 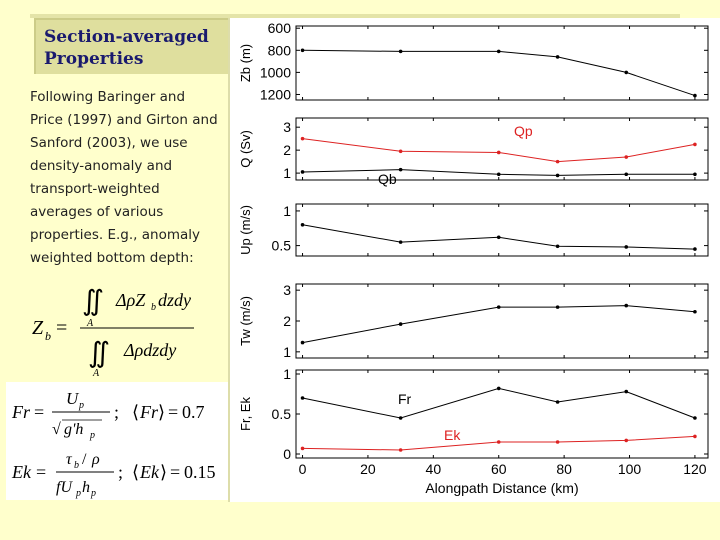 What do you see at coordinates (73, 429) in the screenshot?
I see `svg-text: g'h` at bounding box center [73, 429].